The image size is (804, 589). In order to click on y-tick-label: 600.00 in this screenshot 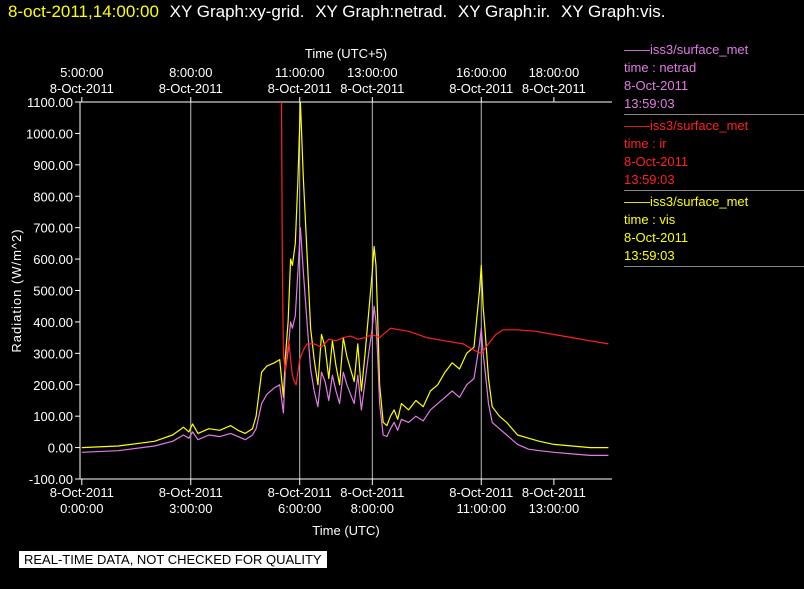, I will do `click(53, 259)`.